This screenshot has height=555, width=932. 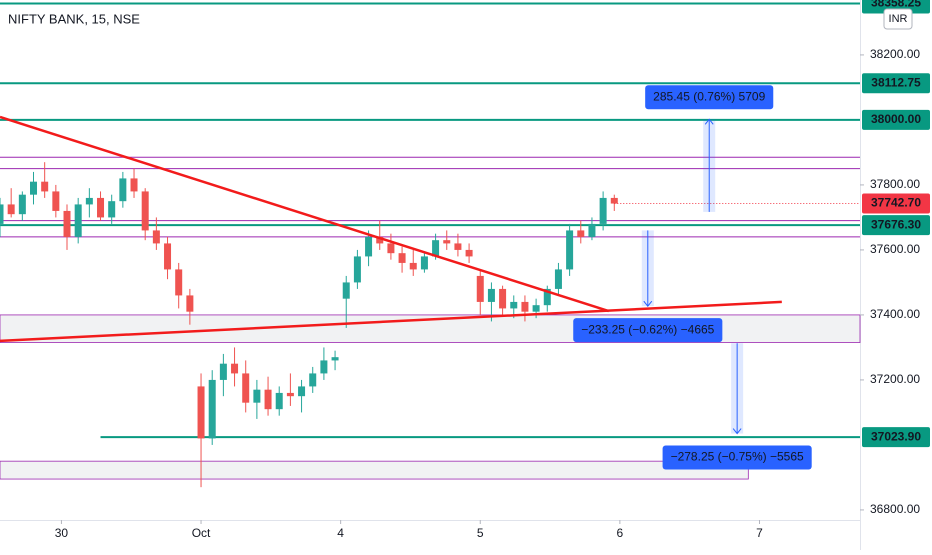 What do you see at coordinates (895, 249) in the screenshot?
I see `y-tick-label: 37600.00` at bounding box center [895, 249].